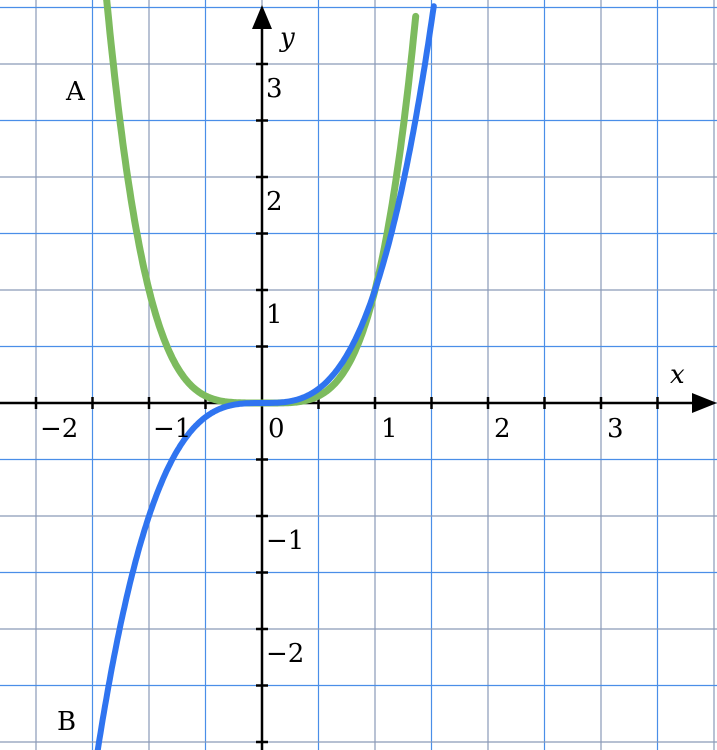 The width and height of the screenshot is (717, 750). Describe the element at coordinates (615, 429) in the screenshot. I see `x-tick-label: 3` at that location.